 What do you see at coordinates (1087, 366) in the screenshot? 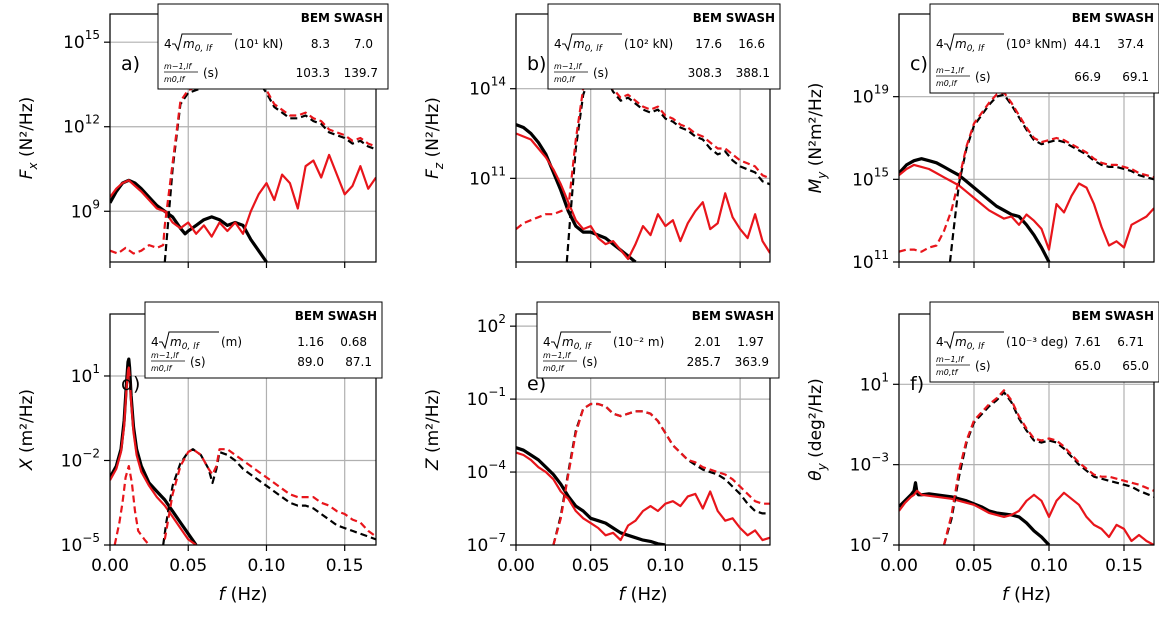
I see `row2-bem-value: 65.0` at bounding box center [1087, 366].